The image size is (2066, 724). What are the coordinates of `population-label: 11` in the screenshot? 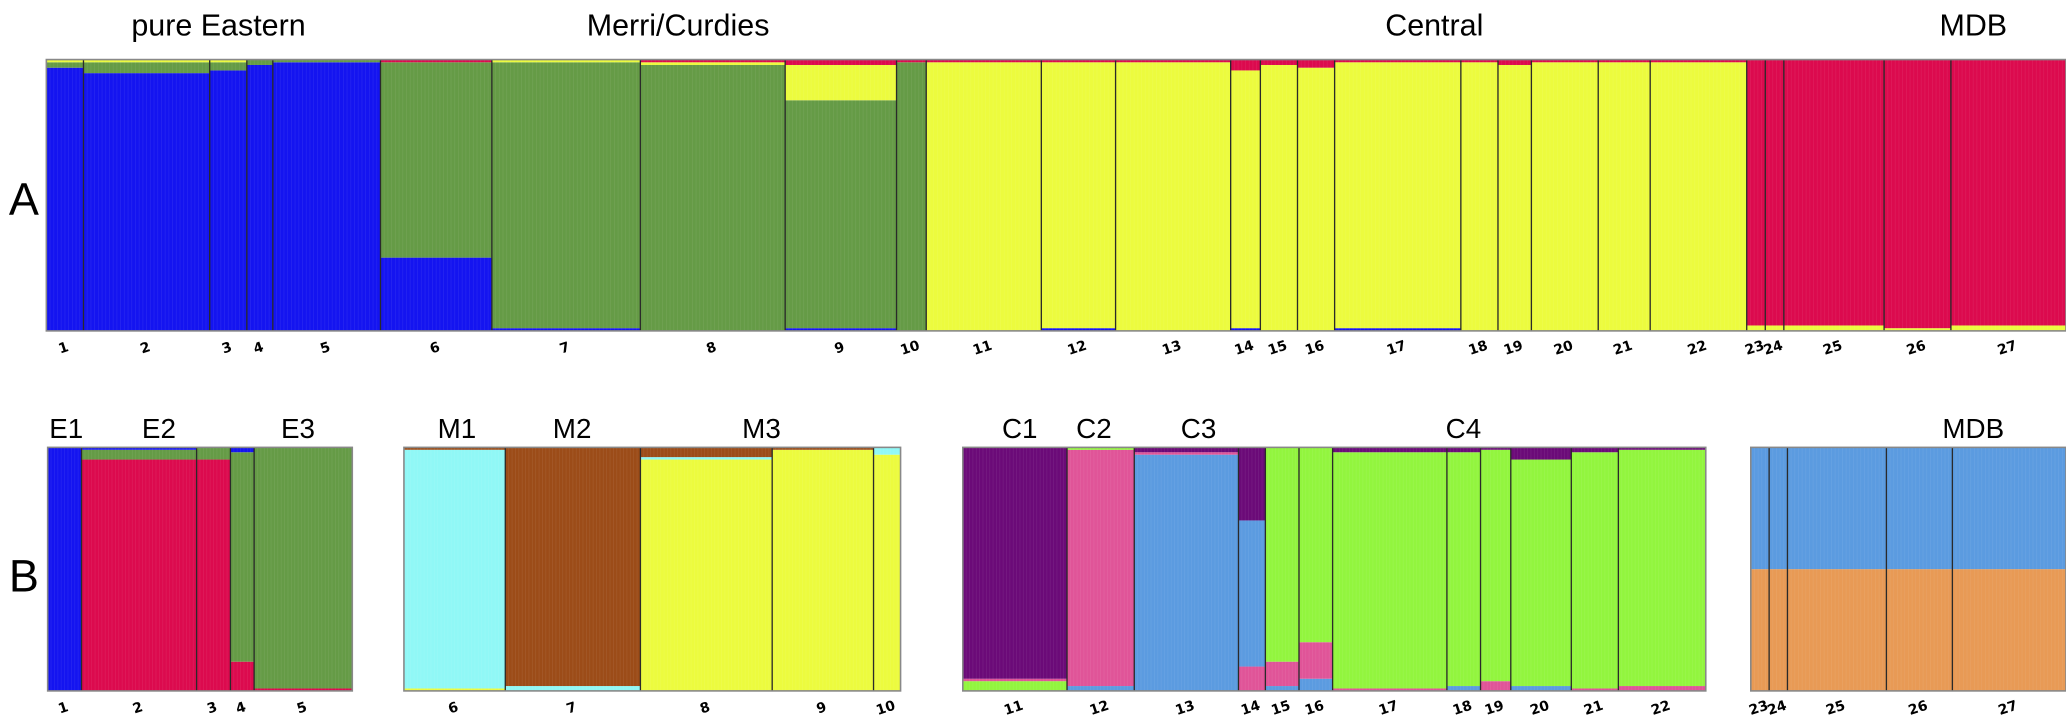 It's located at (982, 348).